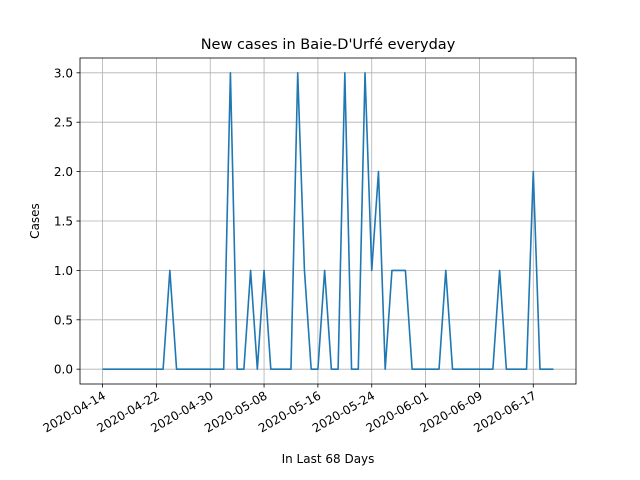 Image resolution: width=640 pixels, height=480 pixels. Describe the element at coordinates (63, 222) in the screenshot. I see `y-tick-label: 1.5` at that location.